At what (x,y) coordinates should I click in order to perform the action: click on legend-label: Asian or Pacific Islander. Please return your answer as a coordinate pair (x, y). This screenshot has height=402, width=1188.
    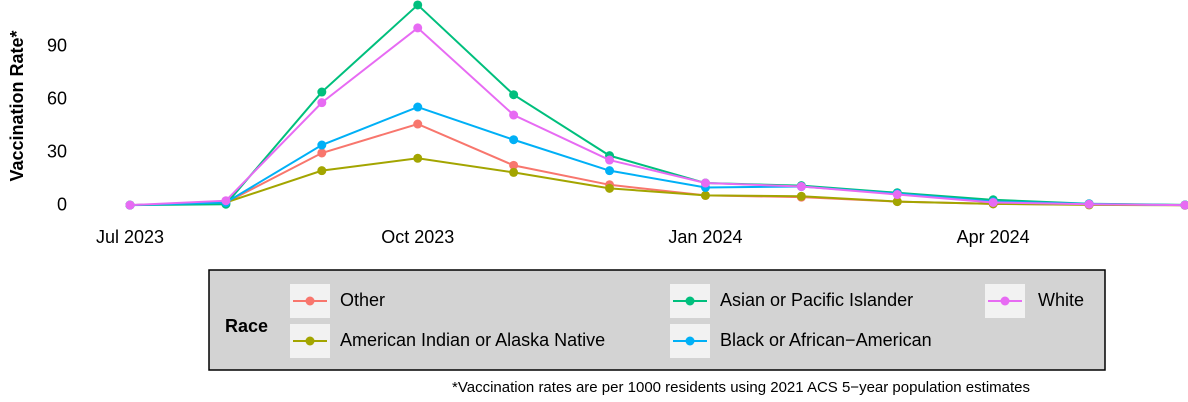
    Looking at the image, I should click on (816, 300).